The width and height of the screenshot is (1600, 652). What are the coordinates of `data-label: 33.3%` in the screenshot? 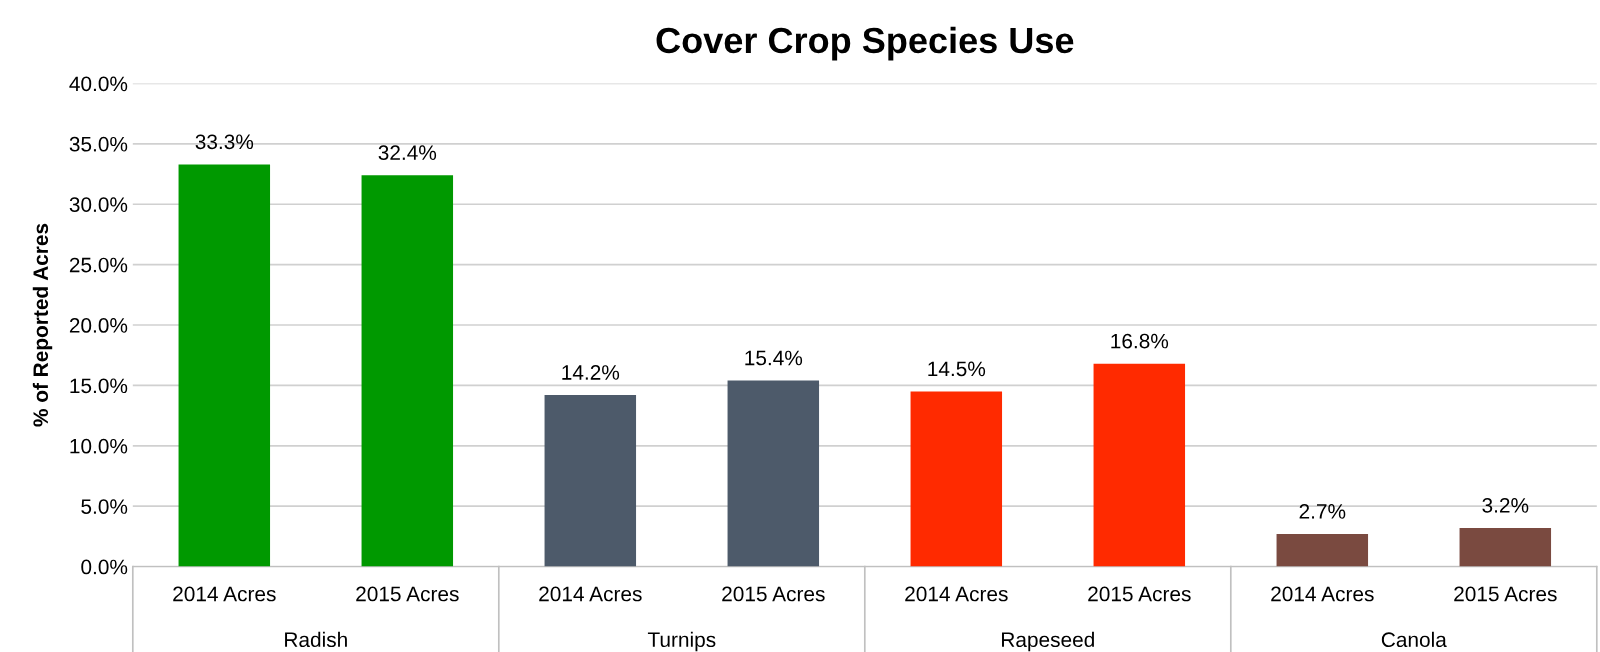 It's located at (224, 142).